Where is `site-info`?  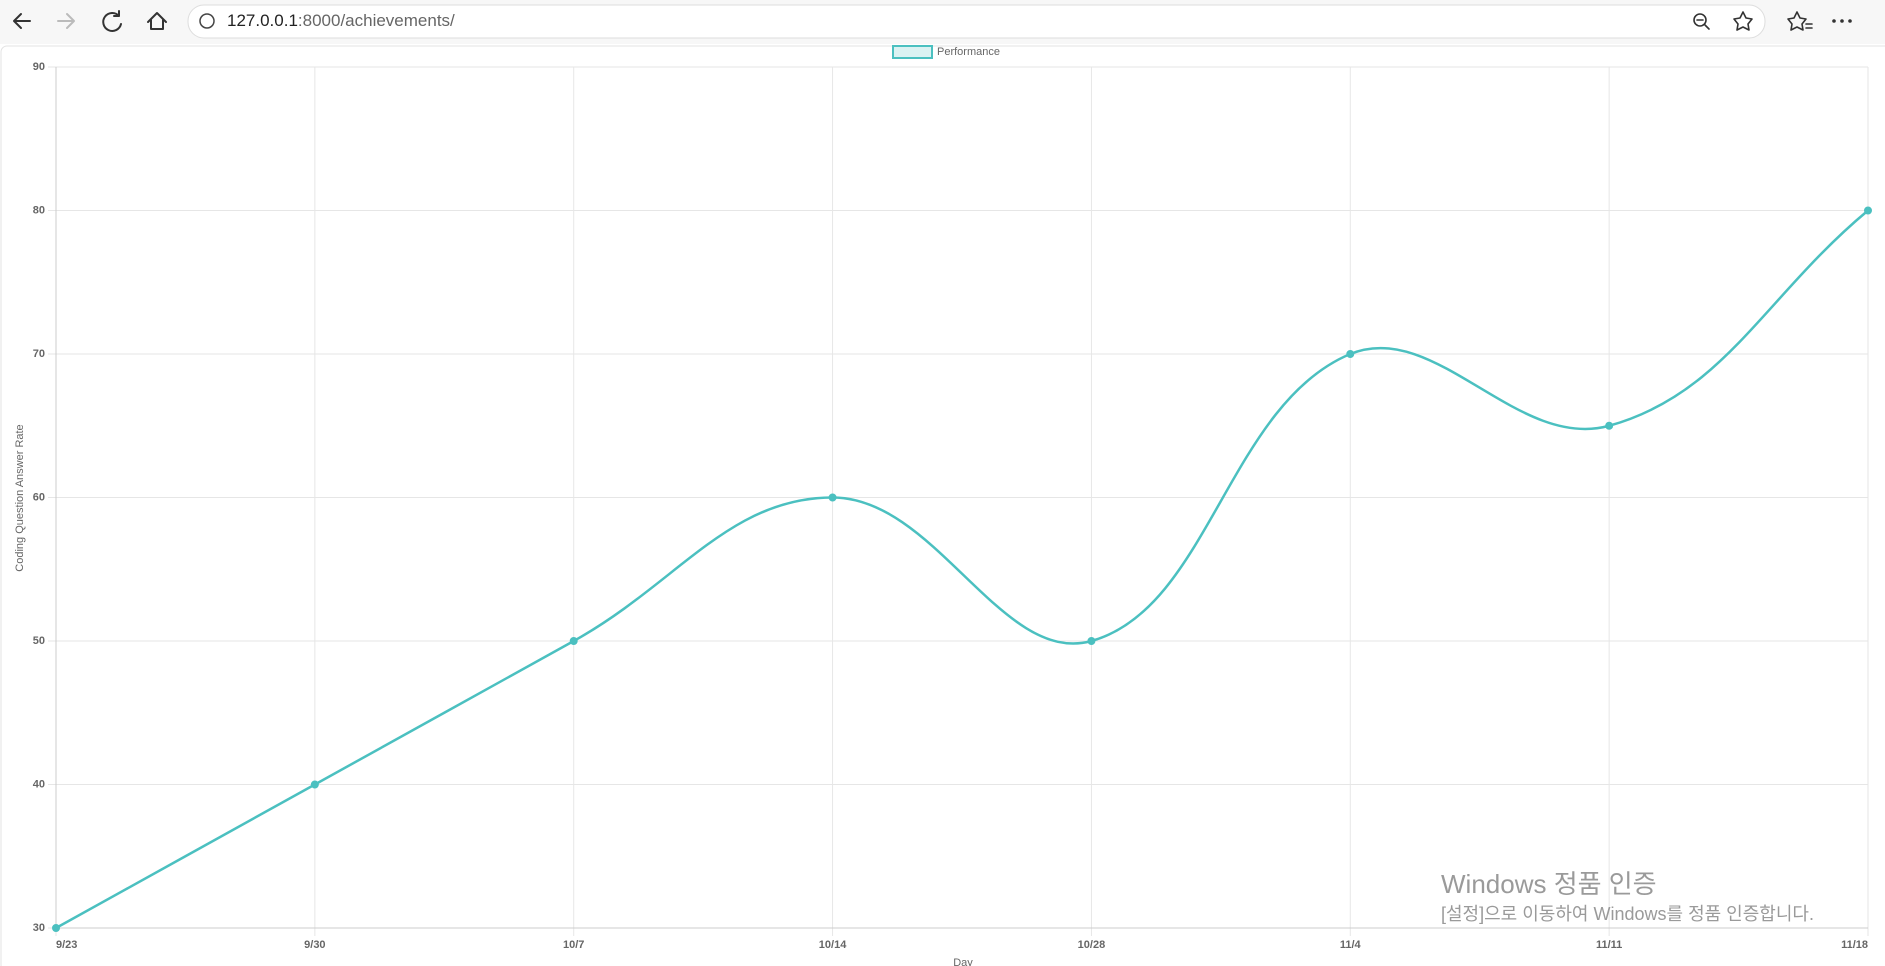
site-info is located at coordinates (207, 21).